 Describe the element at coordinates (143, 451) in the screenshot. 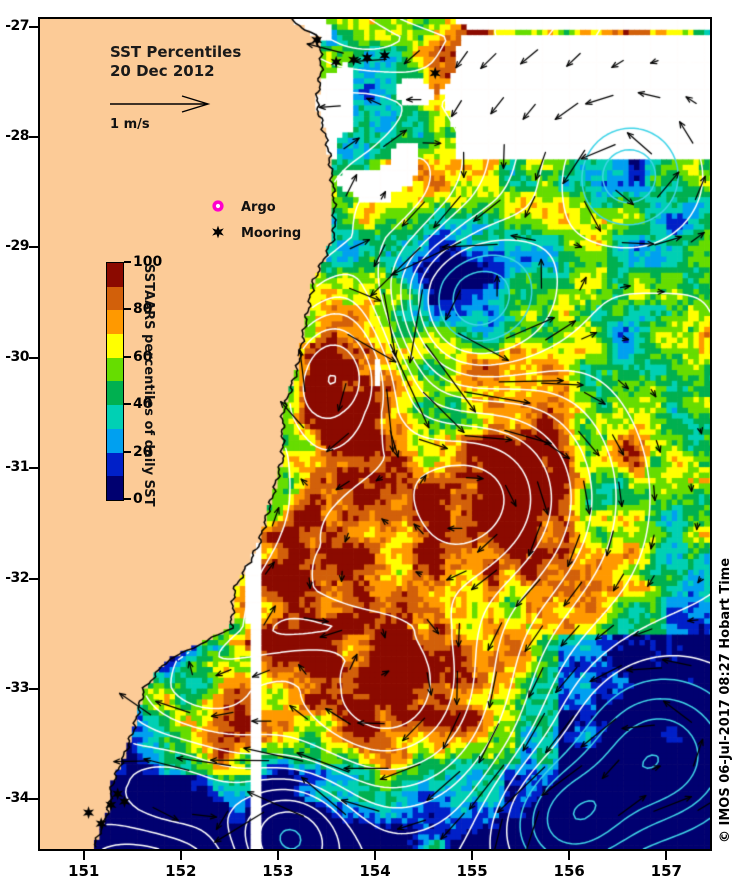

I see `colorbar-tick-label-20: 20` at that location.